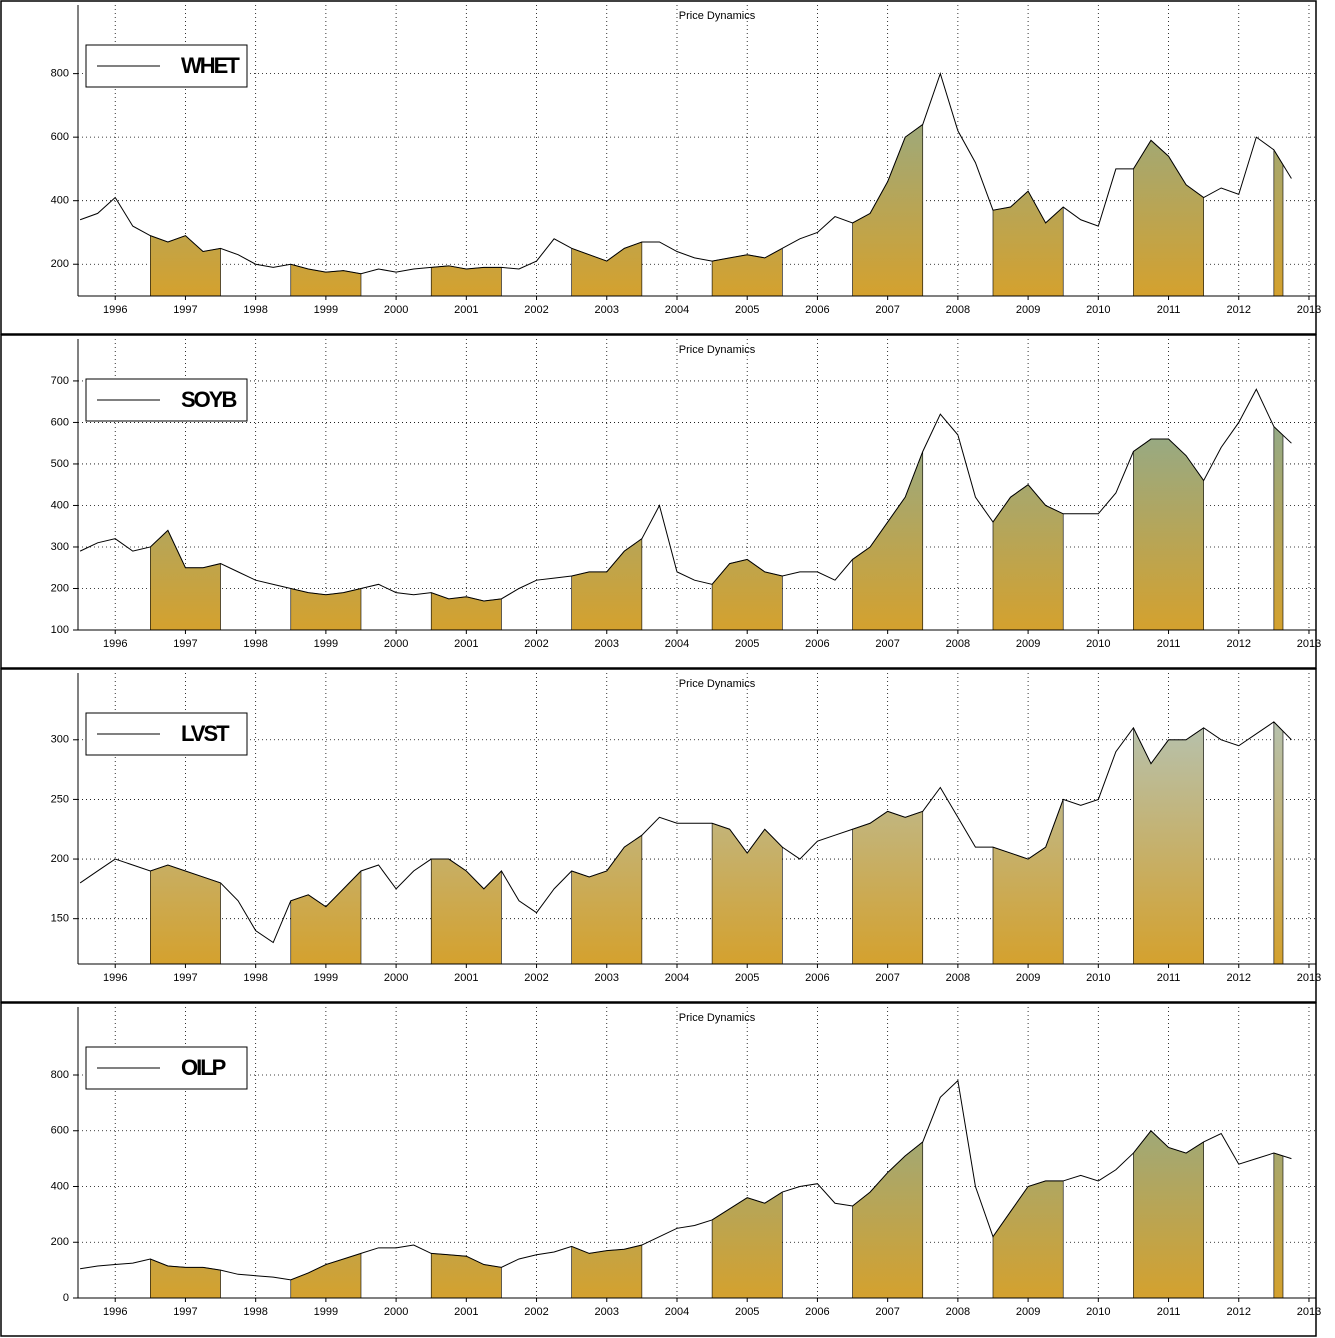  Describe the element at coordinates (208, 399) in the screenshot. I see `legend-label: SOYB` at that location.